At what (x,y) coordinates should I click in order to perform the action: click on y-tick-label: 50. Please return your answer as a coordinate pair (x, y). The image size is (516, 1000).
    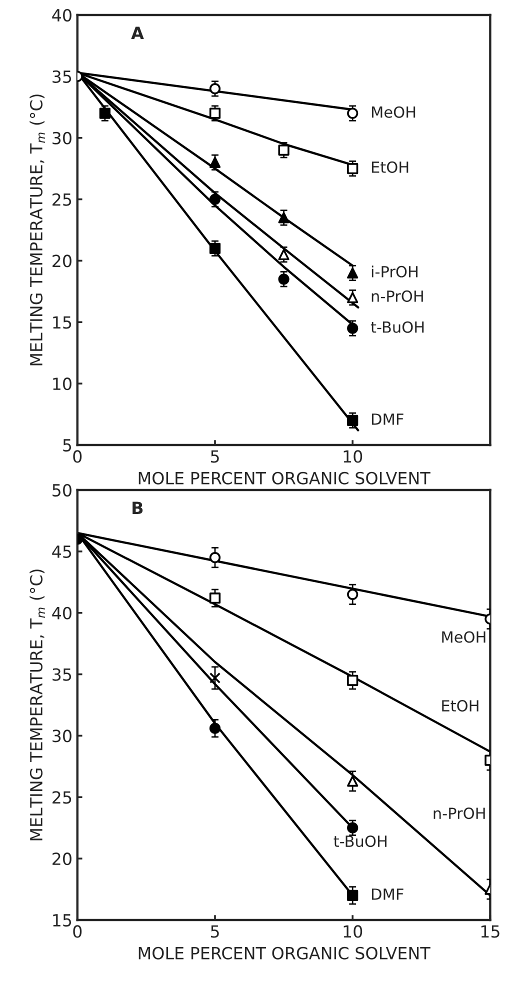
    Looking at the image, I should click on (62, 490).